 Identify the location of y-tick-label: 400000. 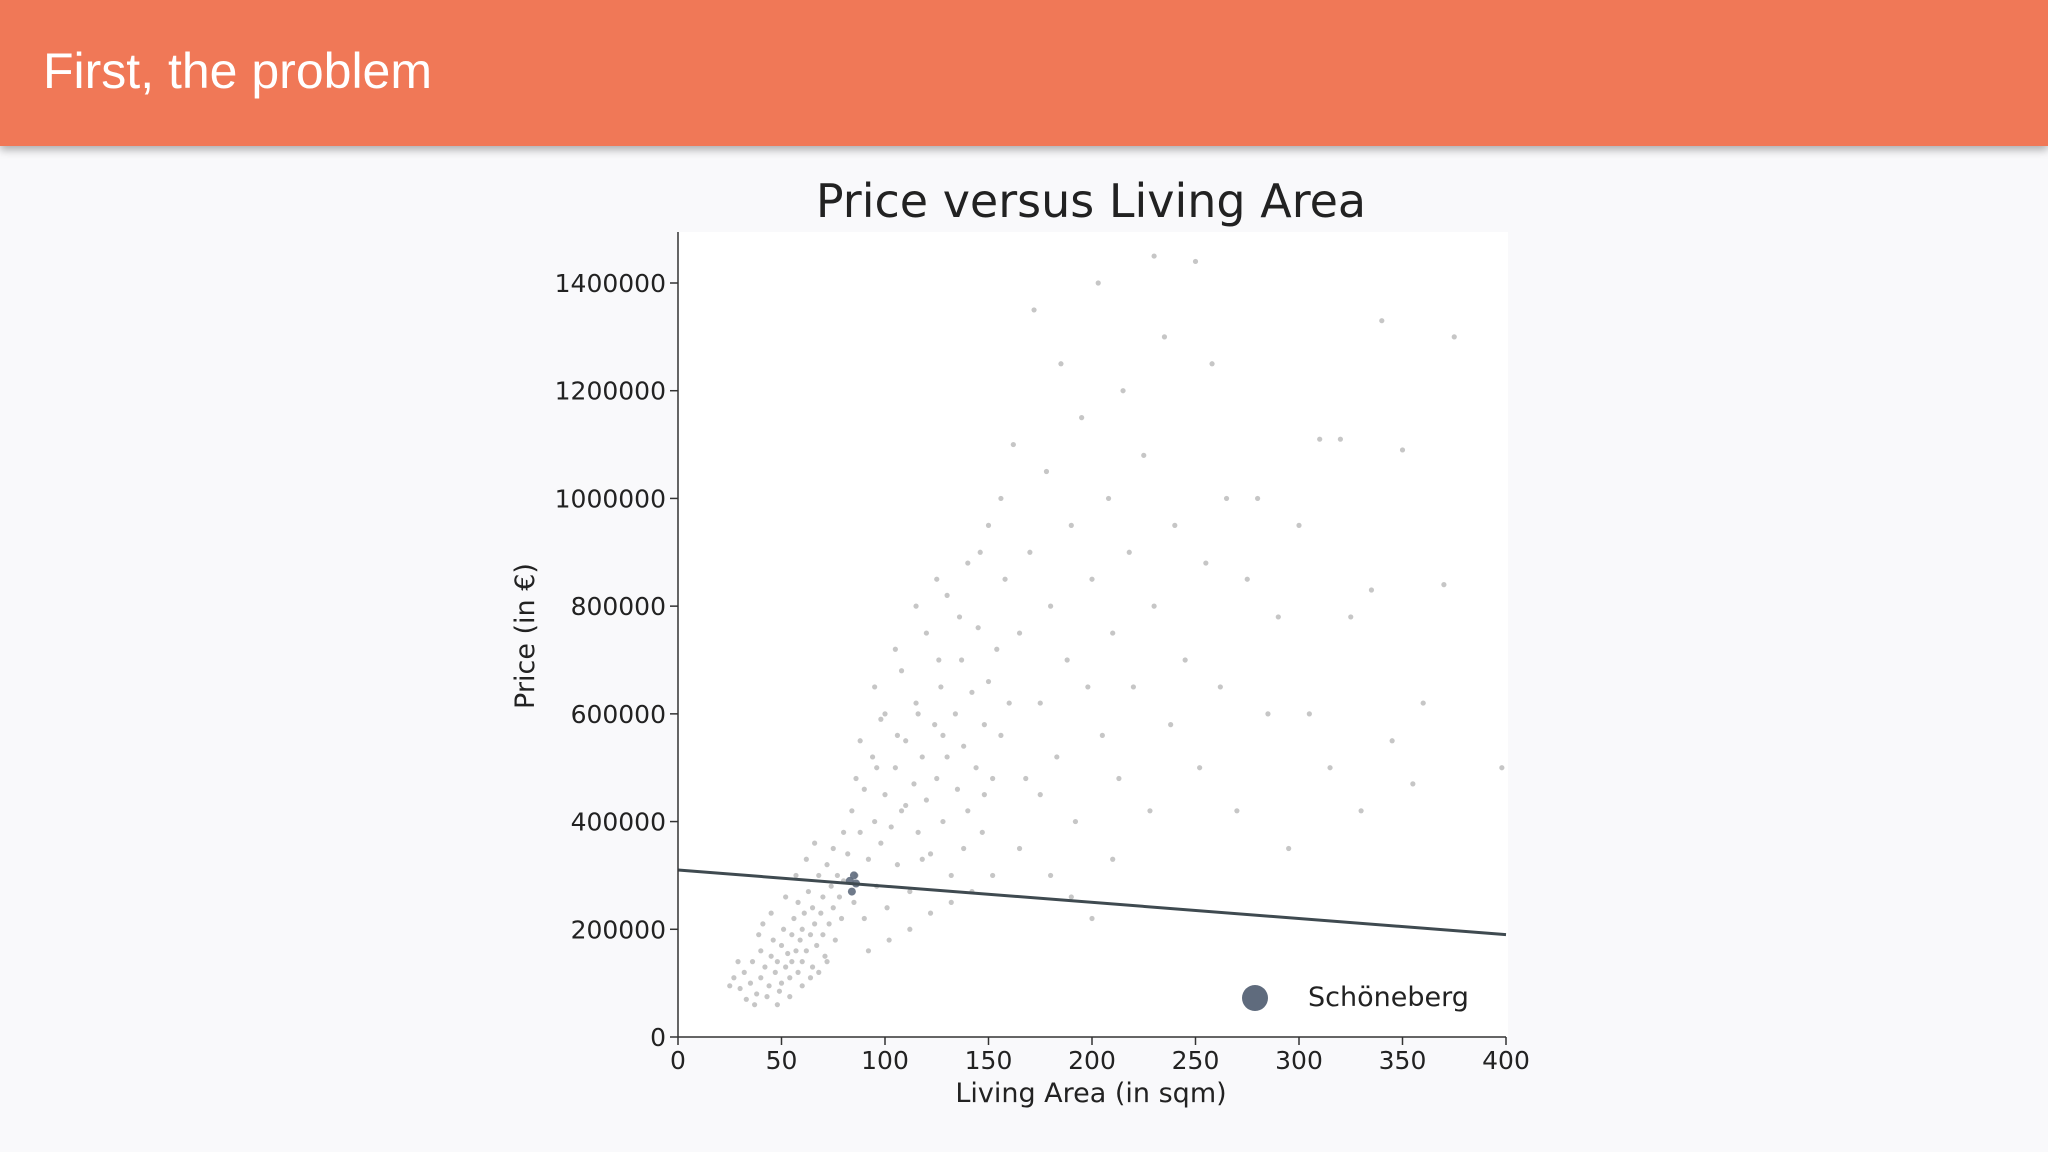
(618, 822).